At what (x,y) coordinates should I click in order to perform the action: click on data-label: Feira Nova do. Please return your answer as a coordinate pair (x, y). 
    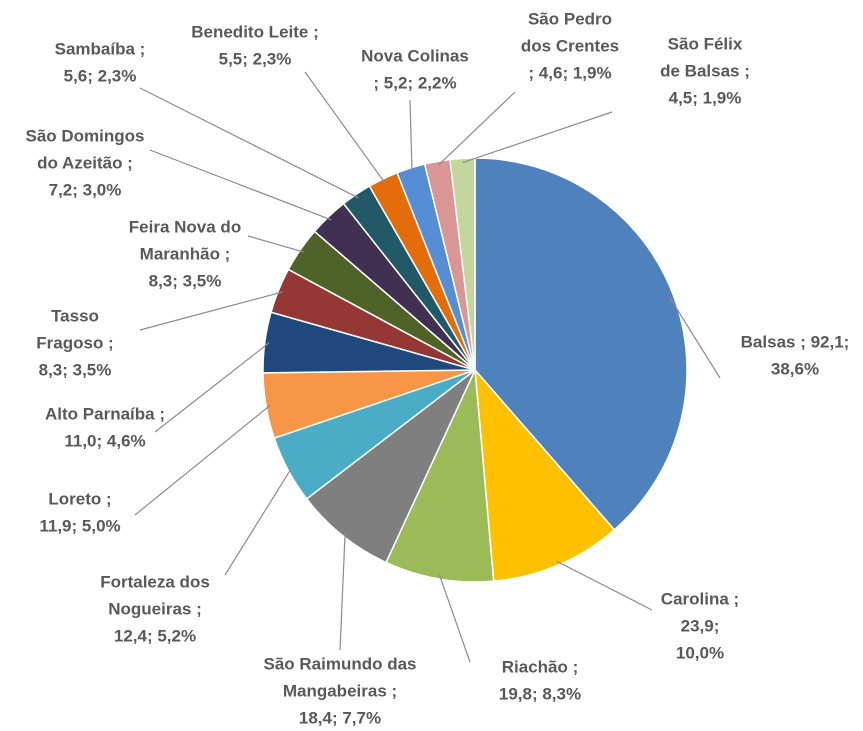
    Looking at the image, I should click on (185, 226).